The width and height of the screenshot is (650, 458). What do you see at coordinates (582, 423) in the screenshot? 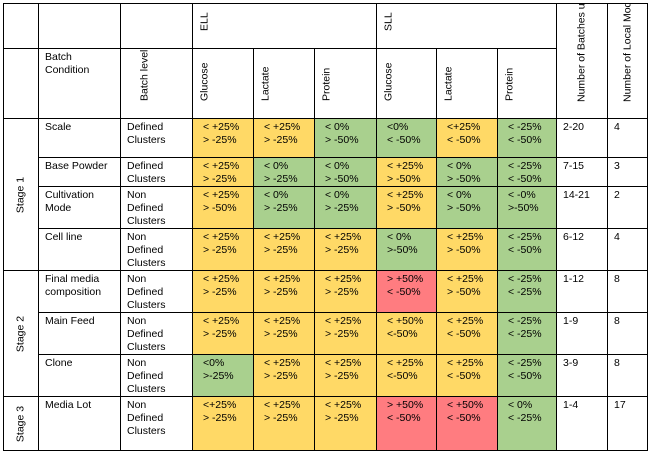
I see `num-batches-cell: 1-4` at bounding box center [582, 423].